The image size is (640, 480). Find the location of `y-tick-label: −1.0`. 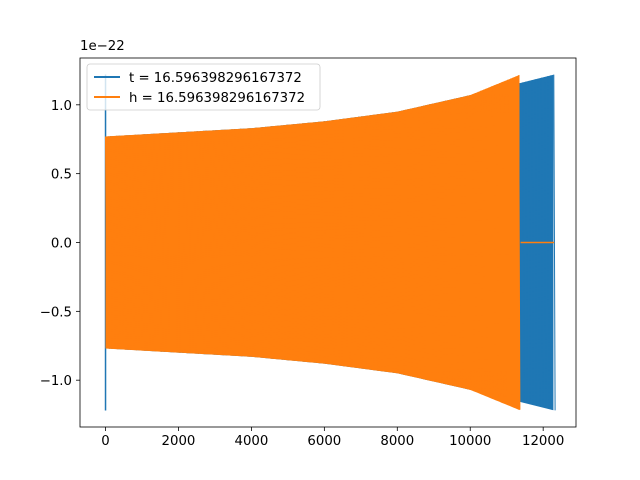

y-tick-label: −1.0 is located at coordinates (56, 381).